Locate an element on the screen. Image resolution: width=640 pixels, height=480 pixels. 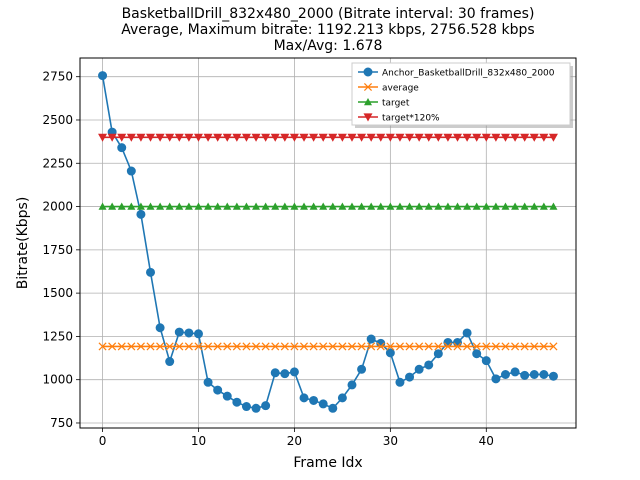
y-tick-label: 2000 is located at coordinates (57, 207).